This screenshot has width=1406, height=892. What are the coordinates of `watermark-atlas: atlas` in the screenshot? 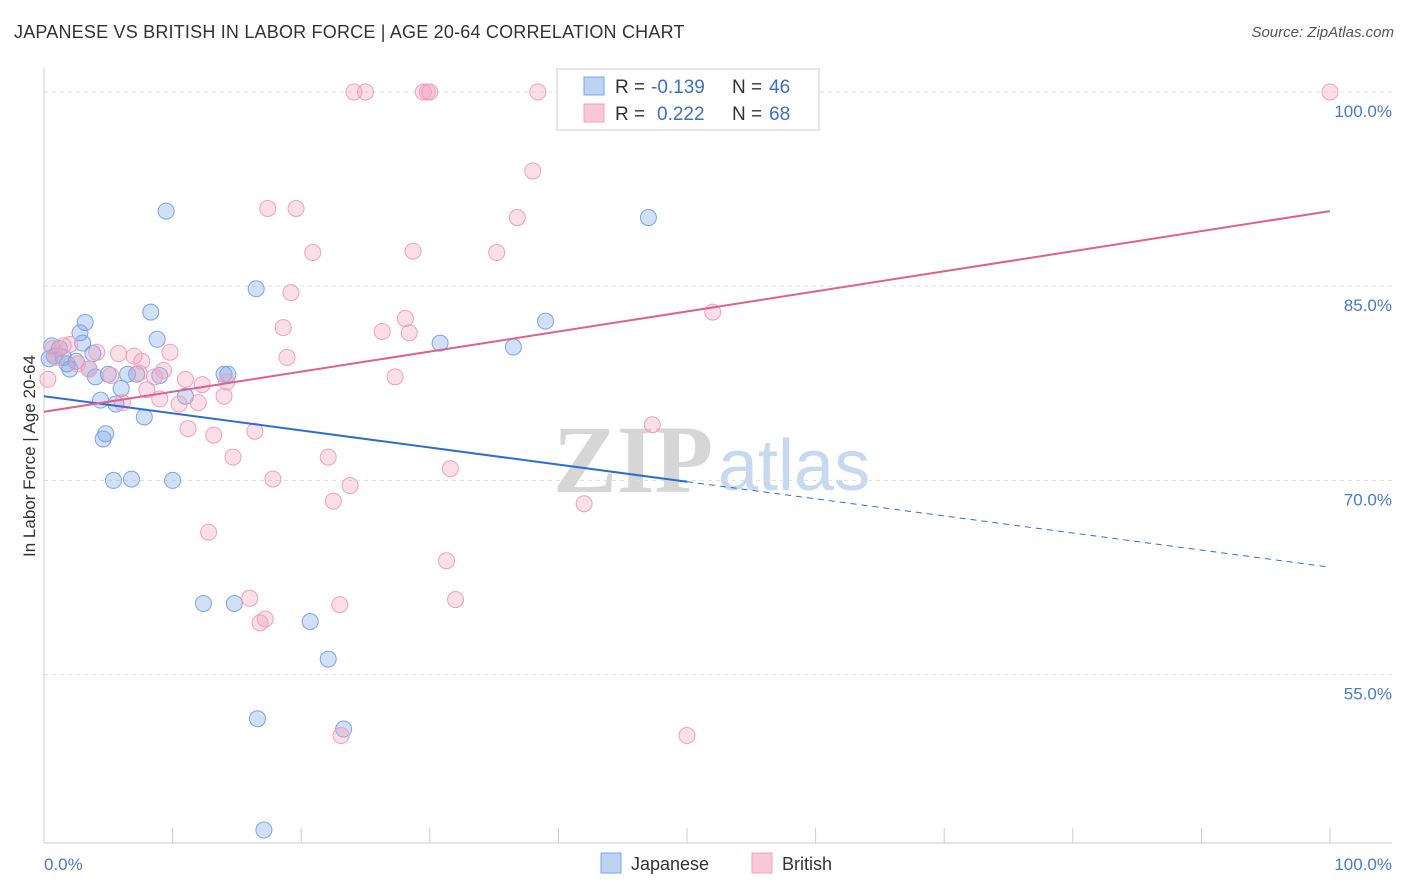 It's located at (794, 466).